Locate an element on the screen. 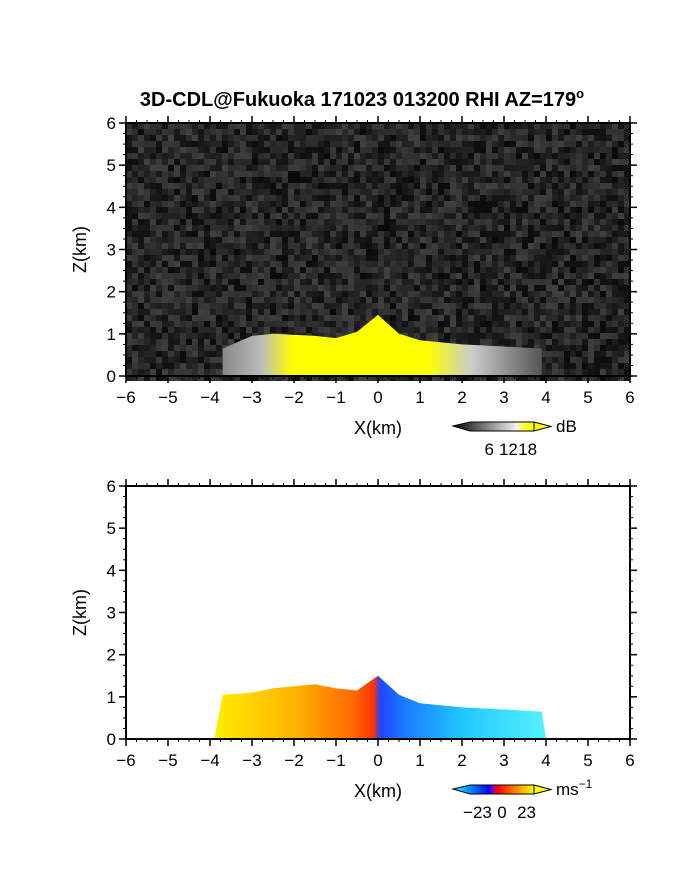 The image size is (680, 880). x-tick-label: −5 is located at coordinates (167, 760).